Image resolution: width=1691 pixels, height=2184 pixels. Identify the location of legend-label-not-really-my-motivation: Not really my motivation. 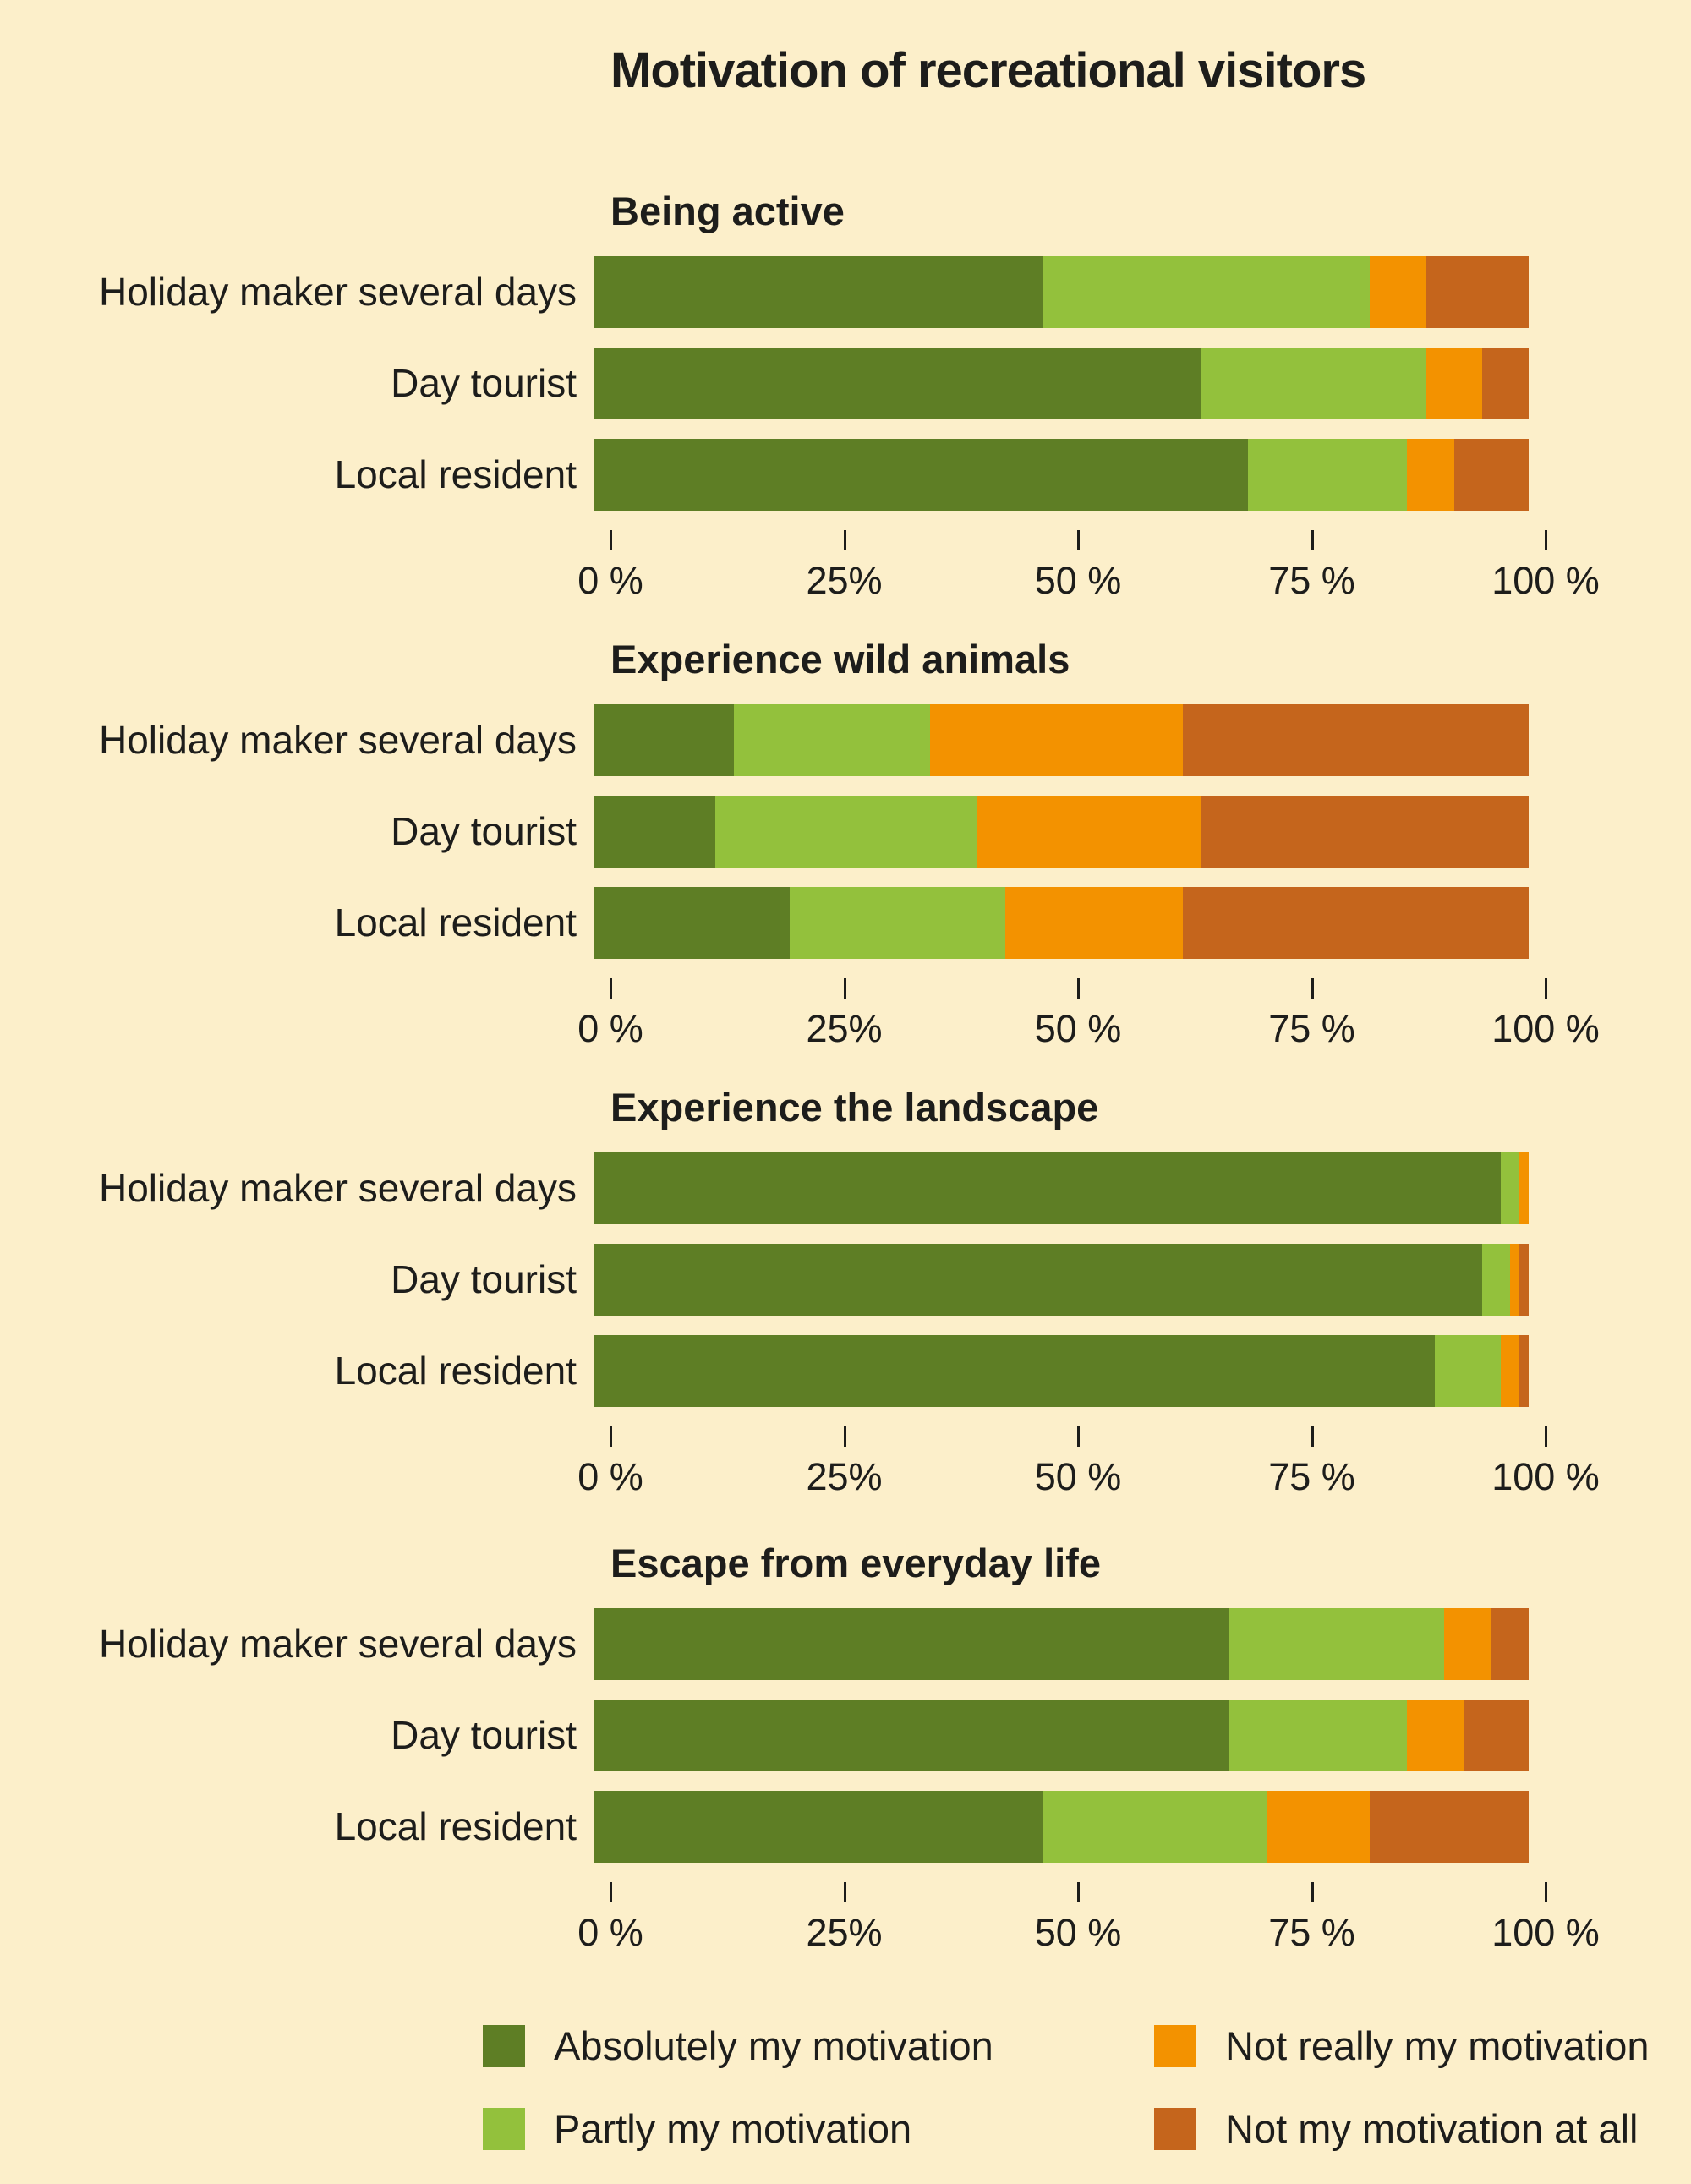
(1437, 2045).